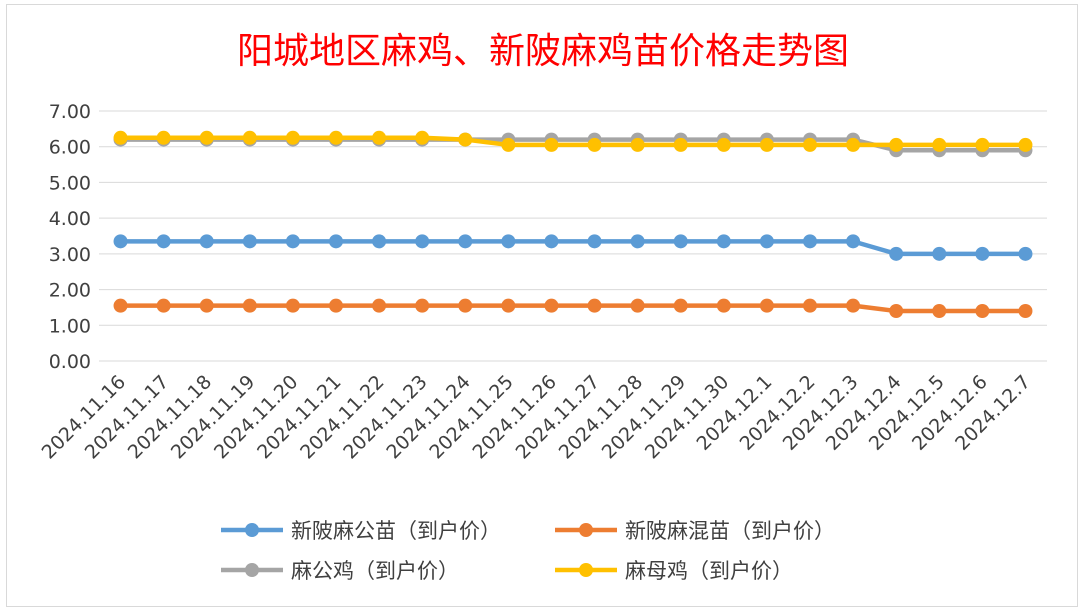  What do you see at coordinates (70, 112) in the screenshot?
I see `y-tick-label: 7.00` at bounding box center [70, 112].